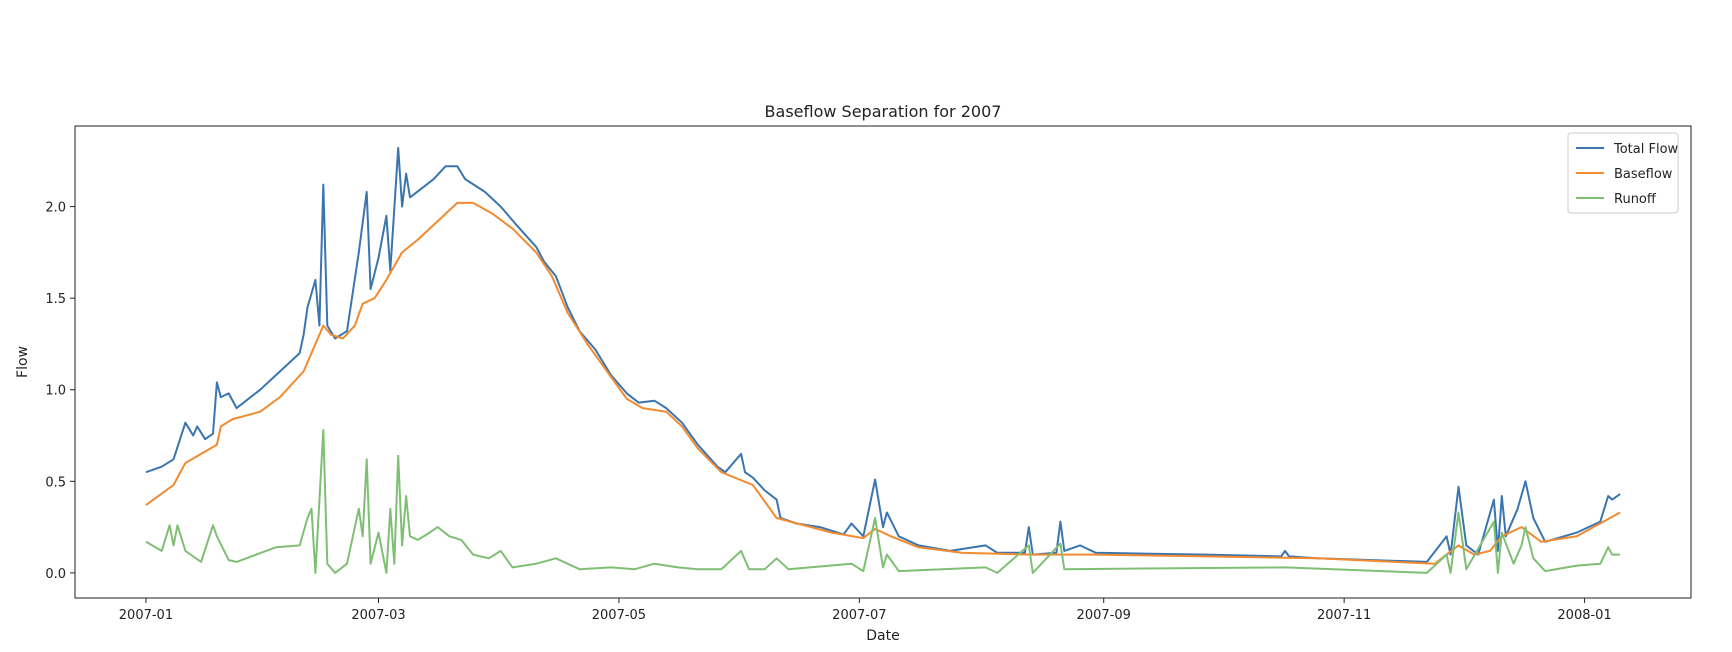 This screenshot has width=1732, height=652. I want to click on legend: Total Flow Baseflow Runoff, so click(1623, 173).